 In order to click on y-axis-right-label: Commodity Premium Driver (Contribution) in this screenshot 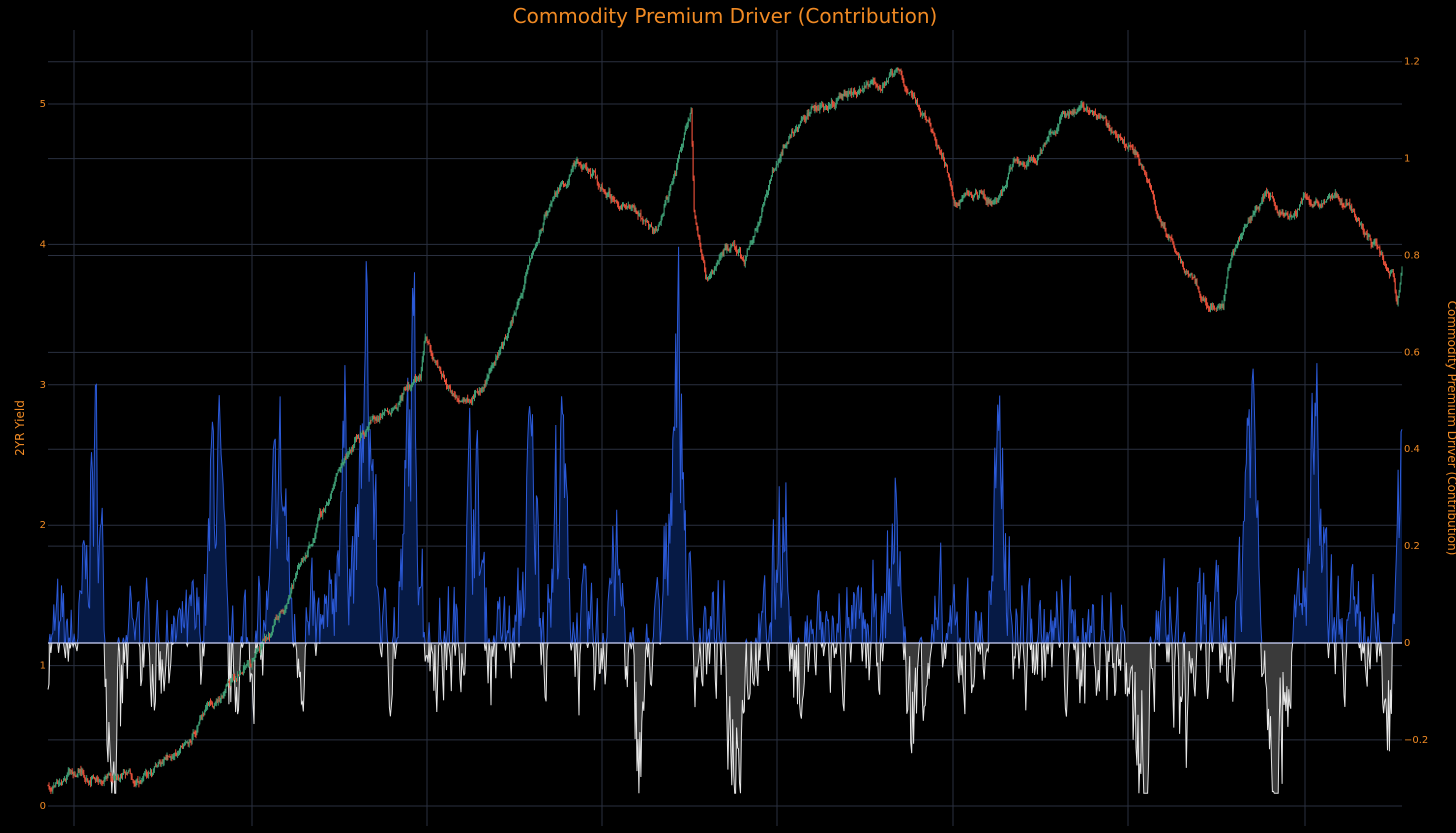, I will do `click(1450, 428)`.